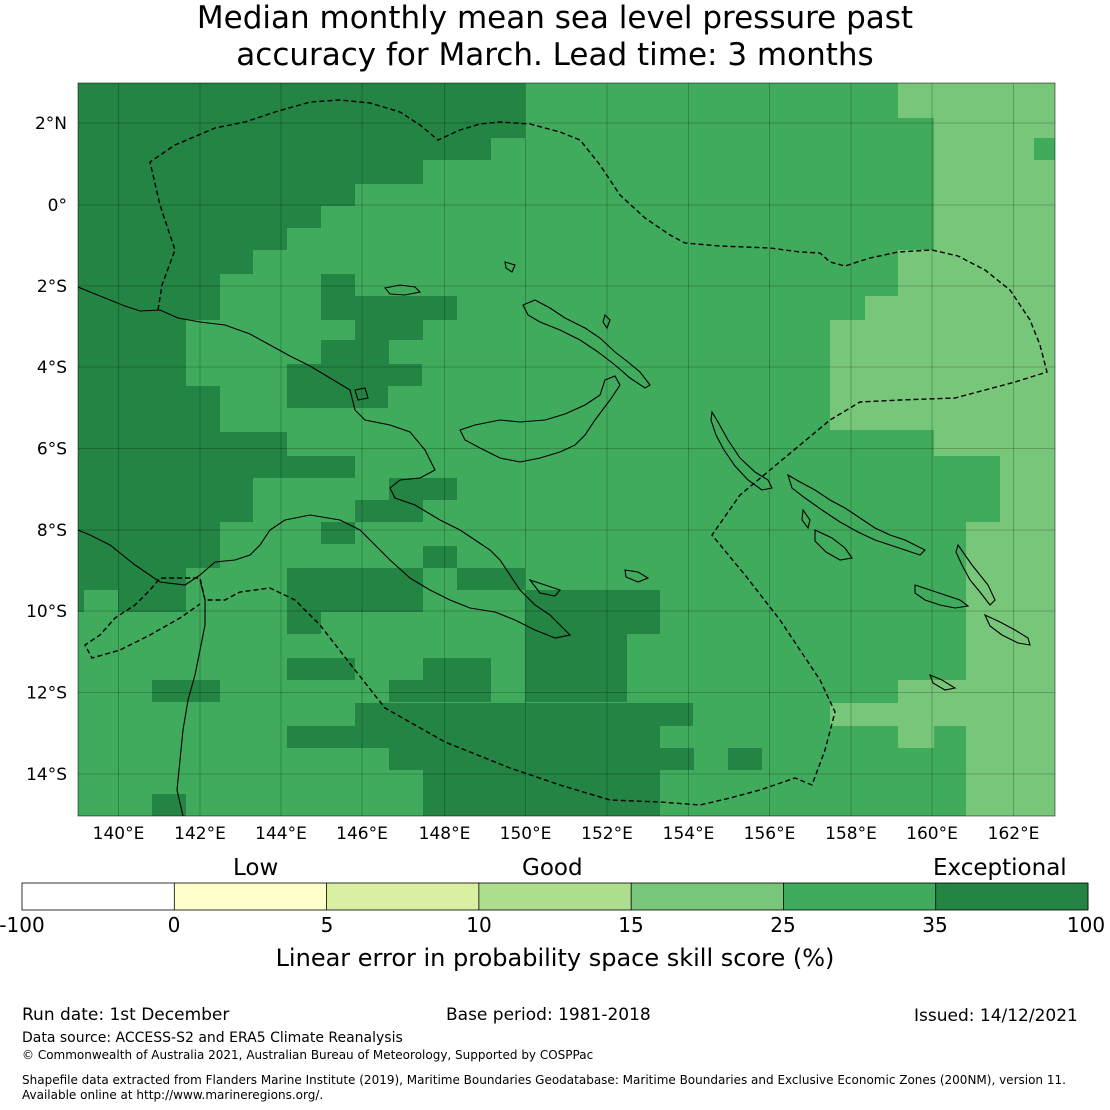 Image resolution: width=1110 pixels, height=1110 pixels. Describe the element at coordinates (544, 587) in the screenshot. I see `coastline-fergusson` at that location.